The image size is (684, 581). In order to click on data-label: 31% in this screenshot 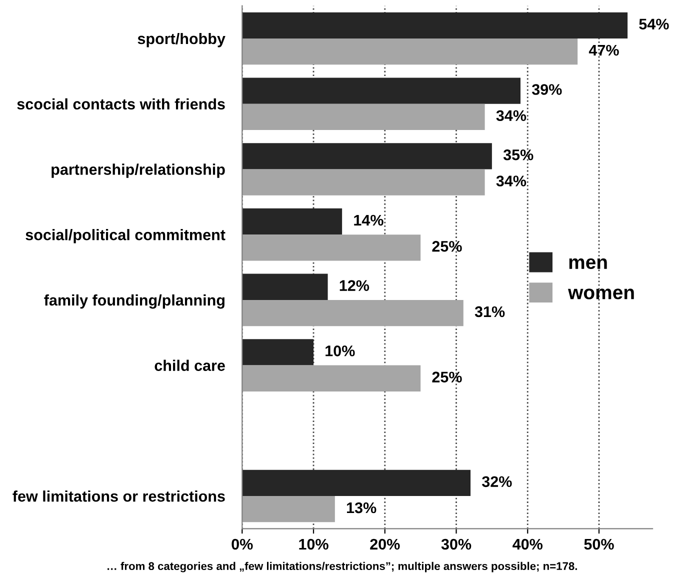, I will do `click(489, 312)`.